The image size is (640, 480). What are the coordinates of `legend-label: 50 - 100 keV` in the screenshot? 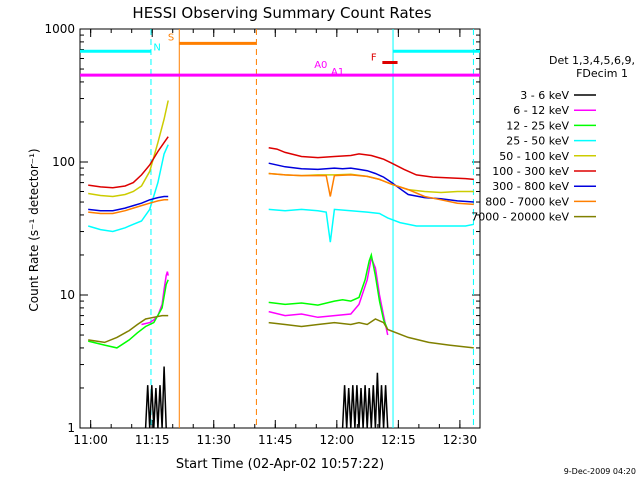 It's located at (534, 156).